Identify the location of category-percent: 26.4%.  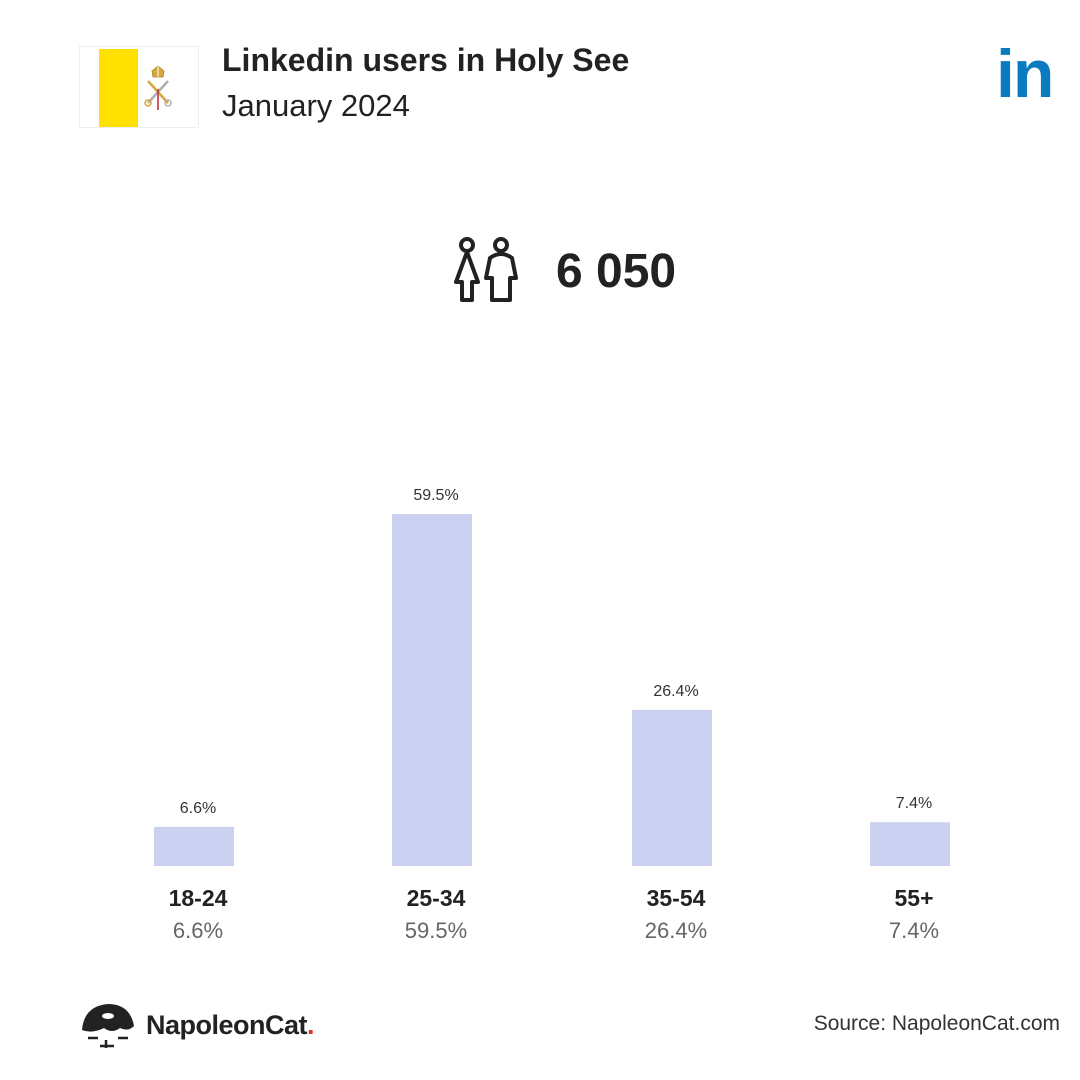
(676, 930).